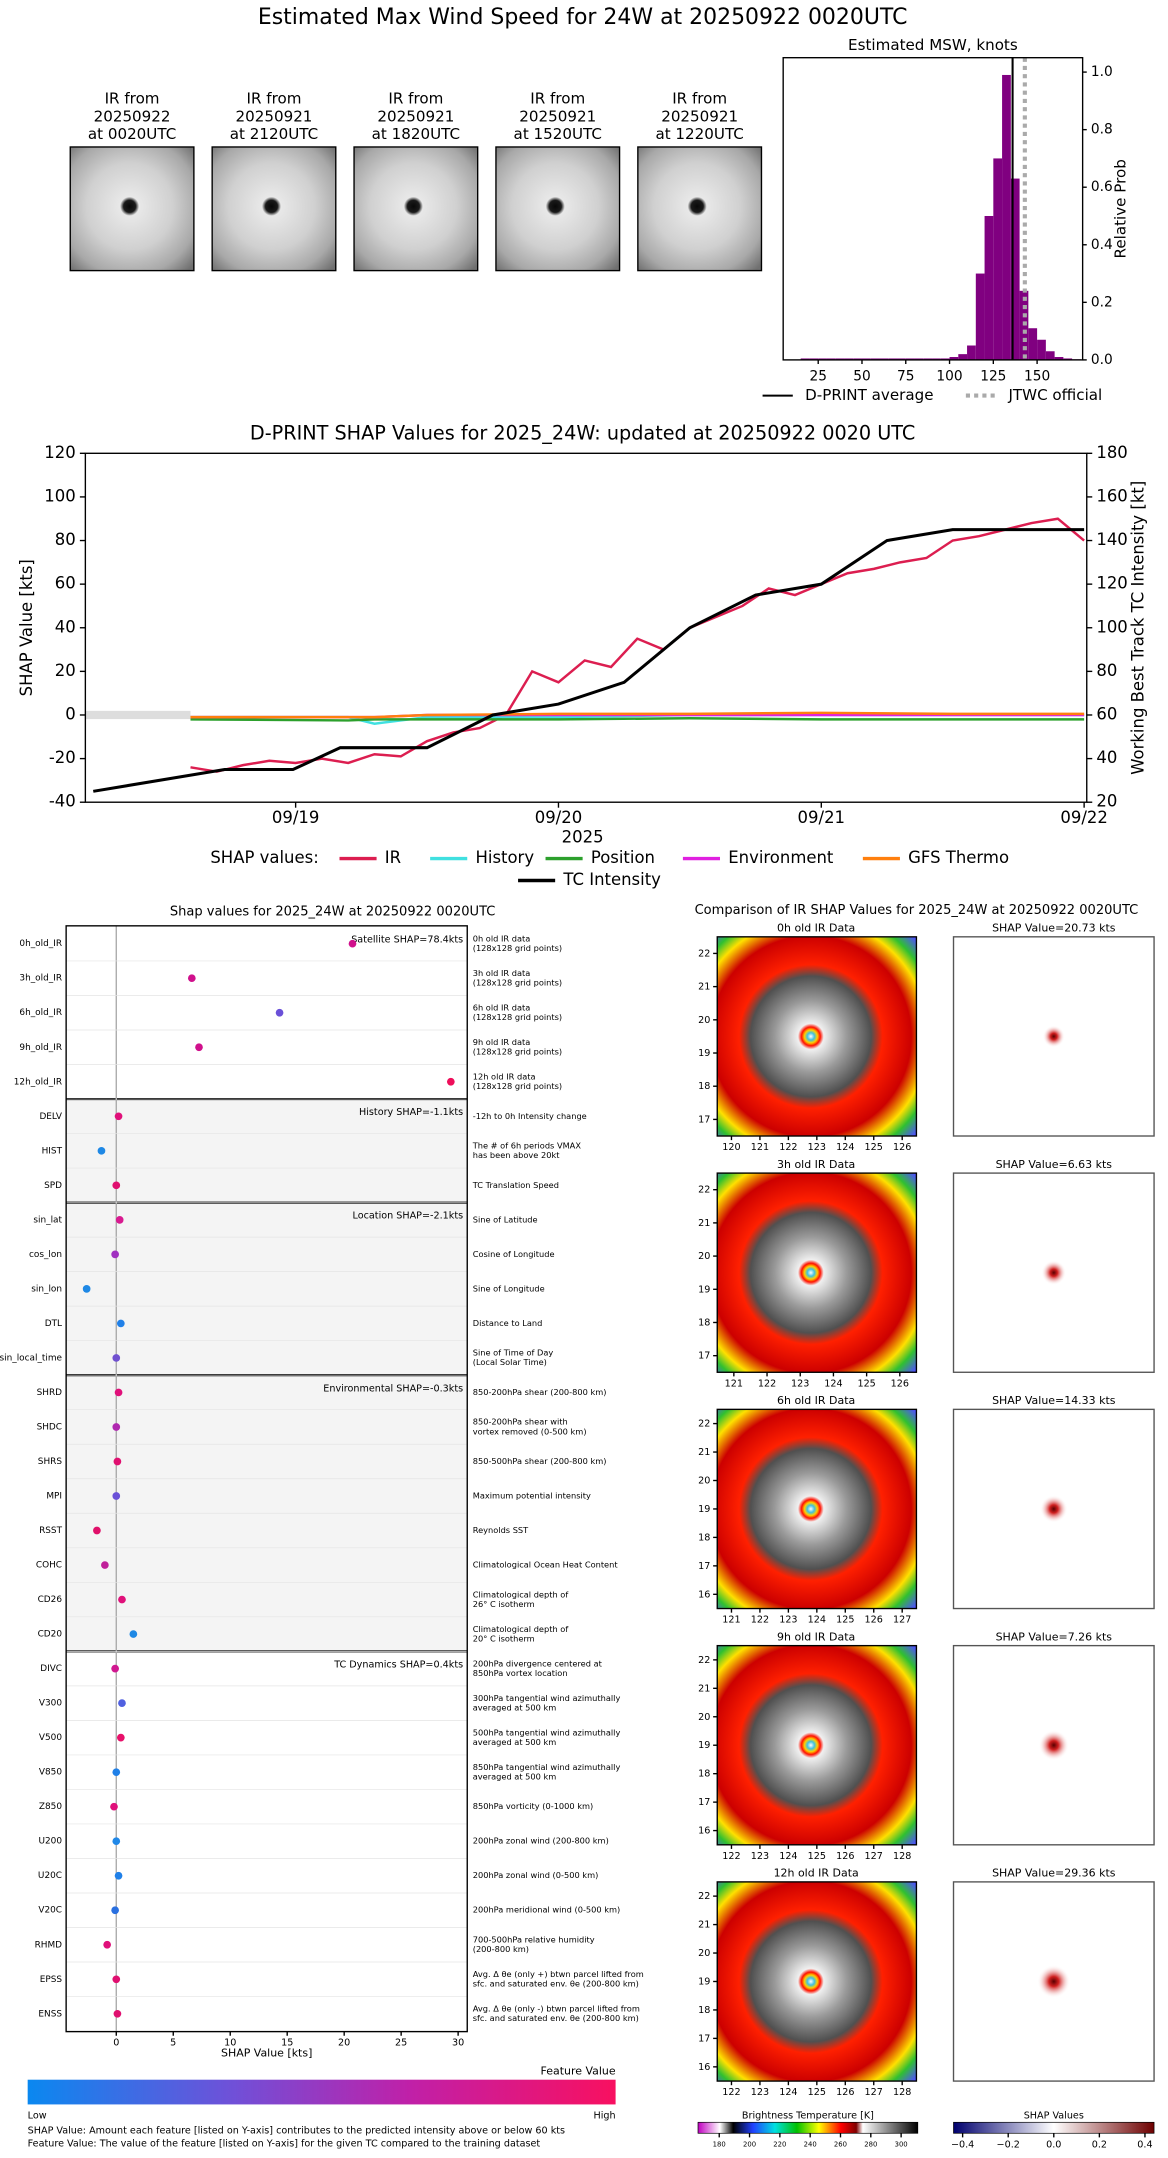 This screenshot has height=2158, width=1168. Describe the element at coordinates (65, 626) in the screenshot. I see `y-tick-label: 40` at that location.